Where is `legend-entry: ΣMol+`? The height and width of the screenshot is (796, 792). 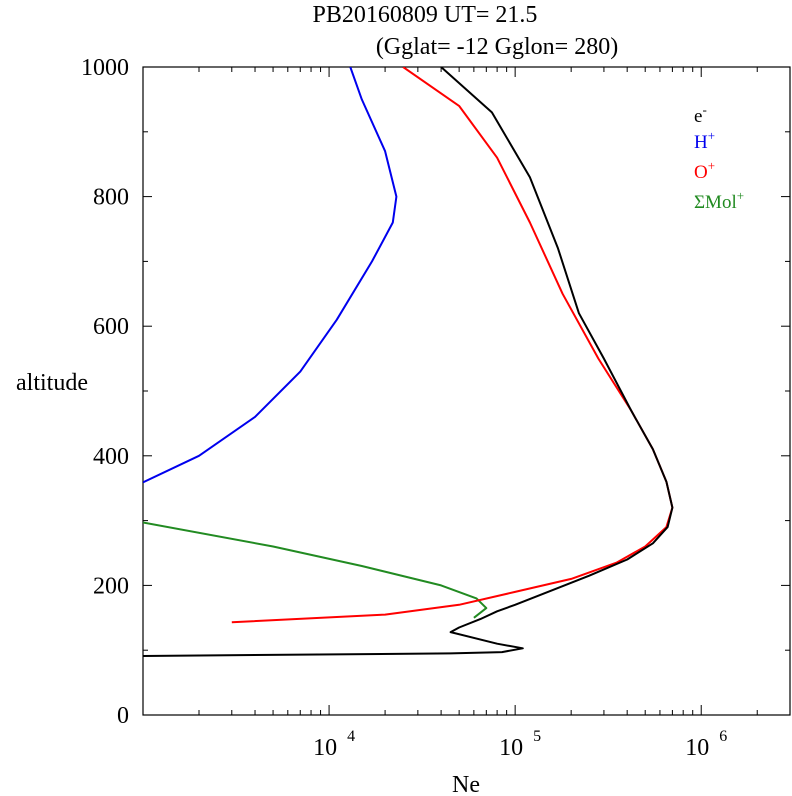 legend-entry: ΣMol+ is located at coordinates (719, 200).